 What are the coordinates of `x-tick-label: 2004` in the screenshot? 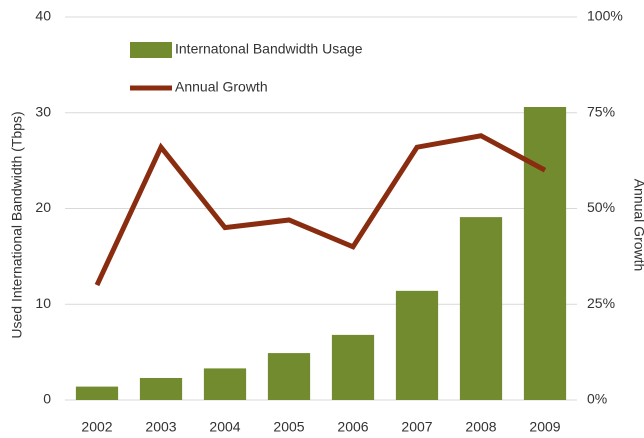 It's located at (224, 427).